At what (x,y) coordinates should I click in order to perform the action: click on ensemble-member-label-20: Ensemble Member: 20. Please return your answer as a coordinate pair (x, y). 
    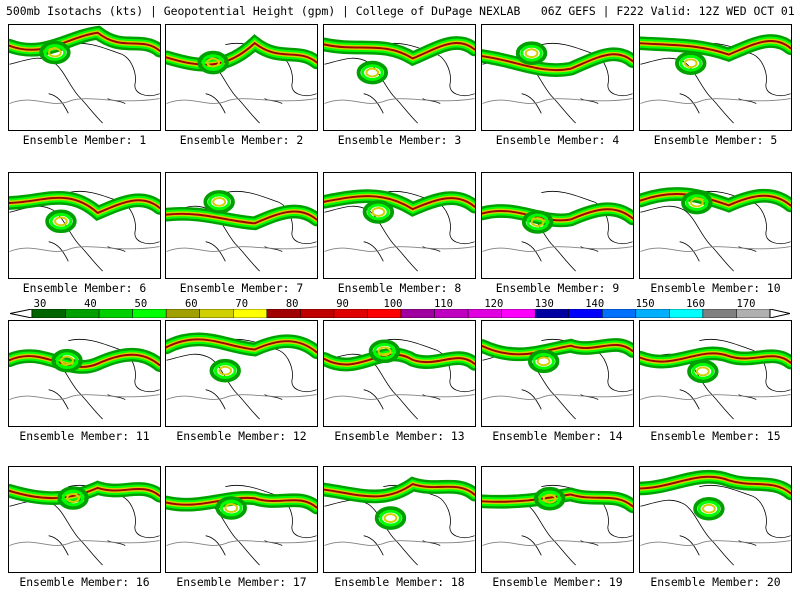
    Looking at the image, I should click on (715, 582).